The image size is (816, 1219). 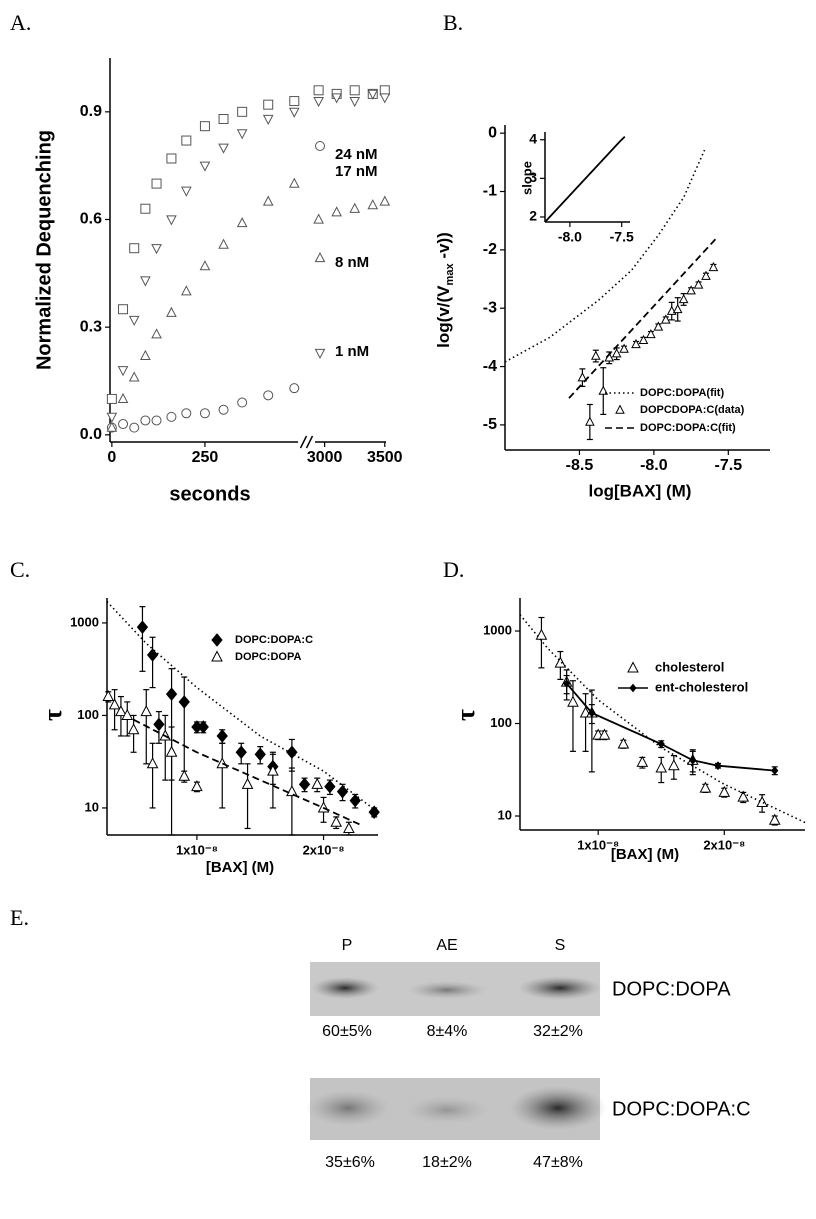 What do you see at coordinates (91, 219) in the screenshot?
I see `y-tick-label: 0.6` at bounding box center [91, 219].